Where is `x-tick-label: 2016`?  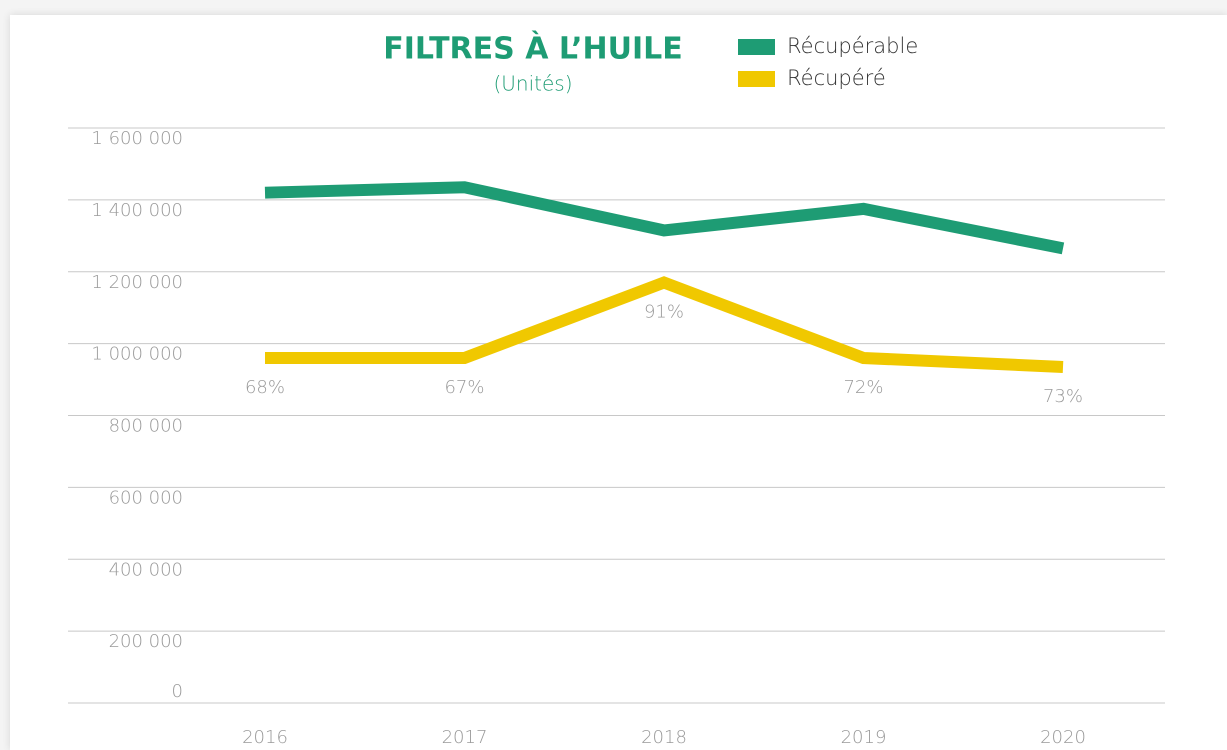 x-tick-label: 2016 is located at coordinates (265, 737).